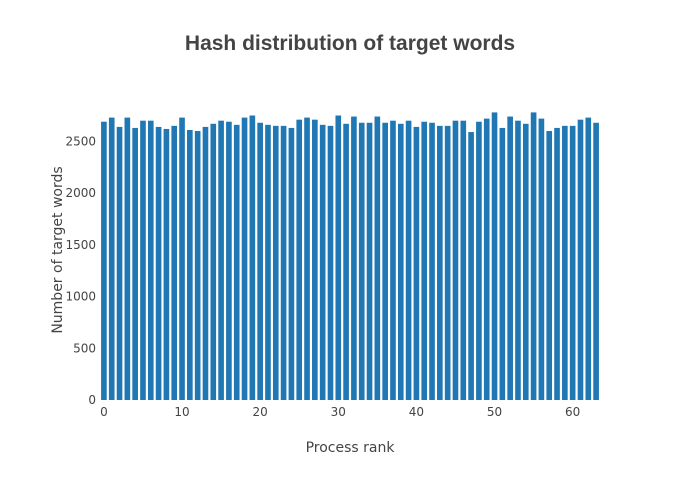 This screenshot has height=500, width=700. I want to click on x-tick-labels: 0 10 20 30 40 50 60, so click(340, 412).